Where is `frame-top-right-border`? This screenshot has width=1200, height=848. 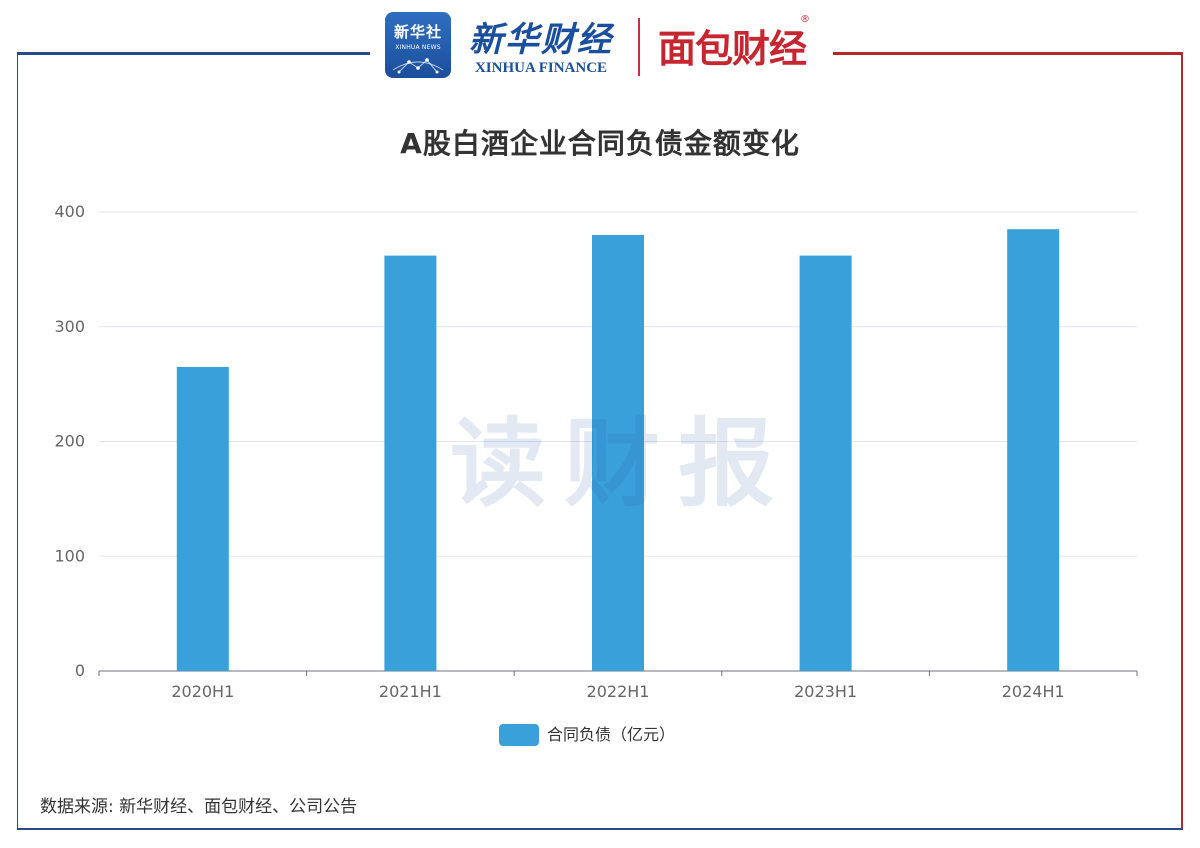
frame-top-right-border is located at coordinates (1008, 53).